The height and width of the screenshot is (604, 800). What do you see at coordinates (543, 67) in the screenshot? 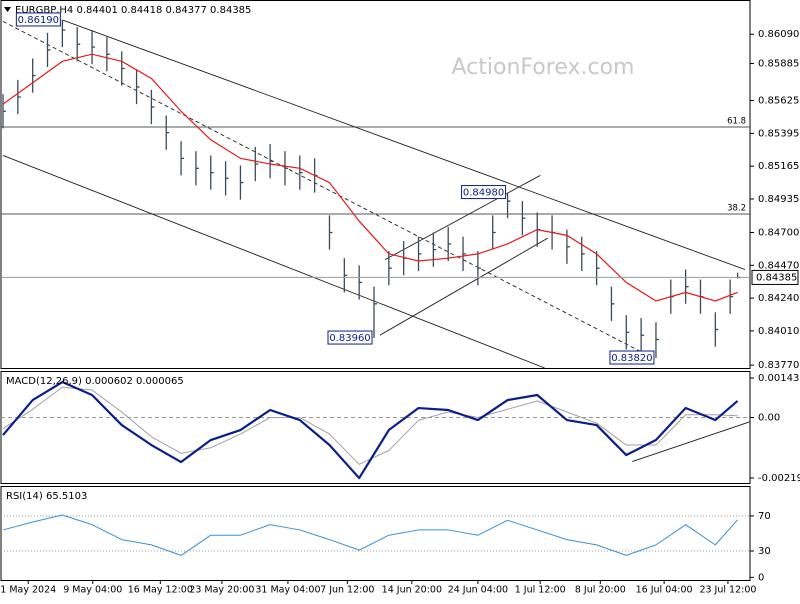
I see `watermark: ActionForex.com` at bounding box center [543, 67].